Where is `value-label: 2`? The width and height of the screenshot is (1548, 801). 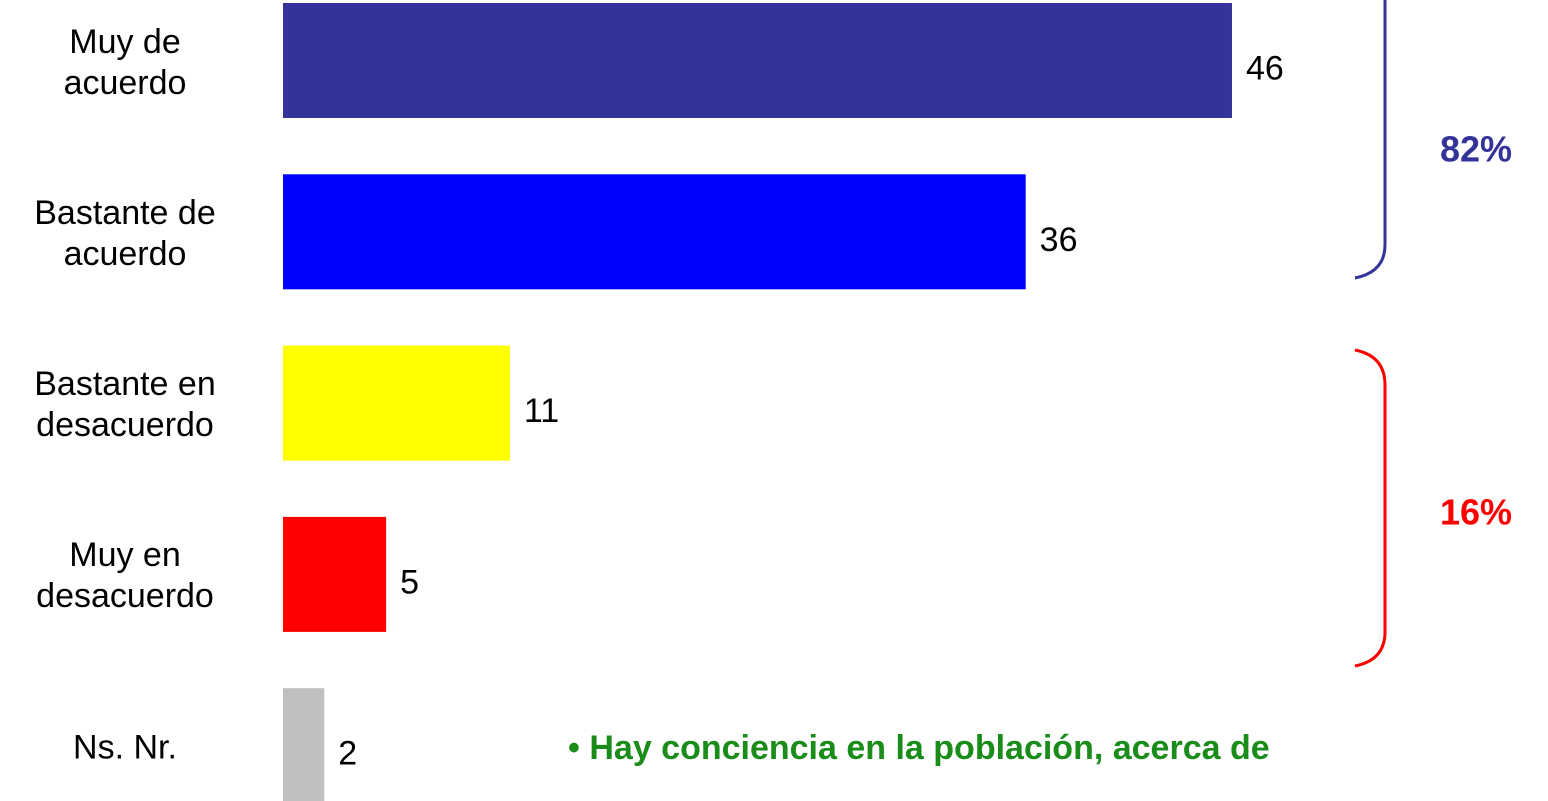
value-label: 2 is located at coordinates (347, 754).